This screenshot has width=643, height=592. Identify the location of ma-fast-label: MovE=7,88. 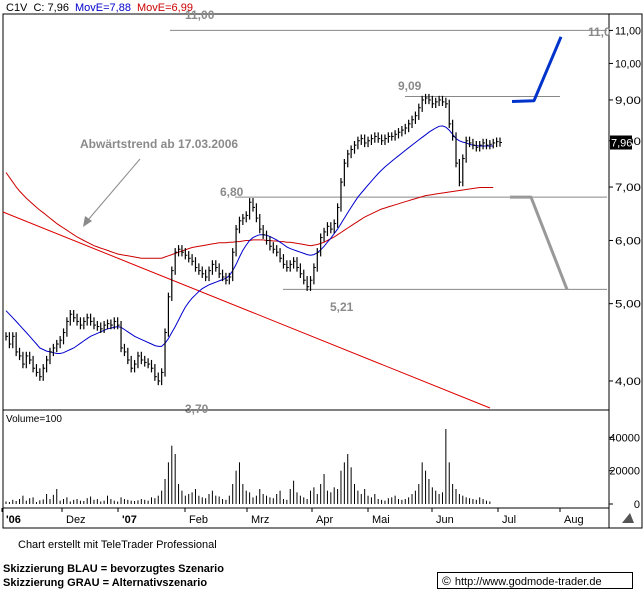
(103, 8).